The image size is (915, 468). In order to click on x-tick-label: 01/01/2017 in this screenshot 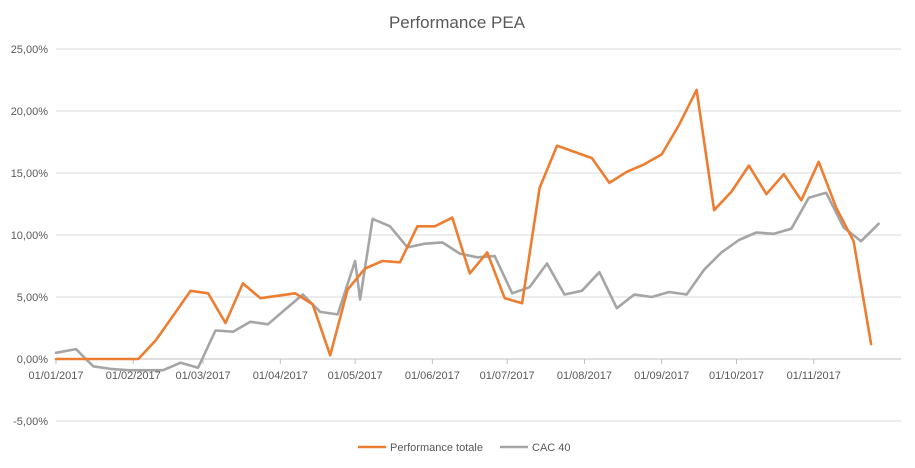, I will do `click(55, 376)`.